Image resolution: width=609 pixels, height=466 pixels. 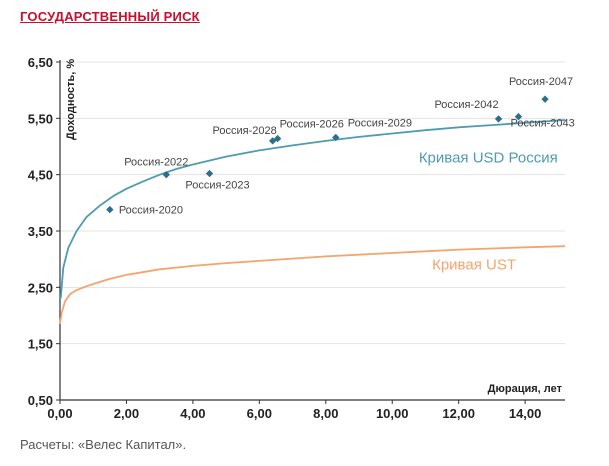 What do you see at coordinates (545, 99) in the screenshot?
I see `data-point-russia-2047` at bounding box center [545, 99].